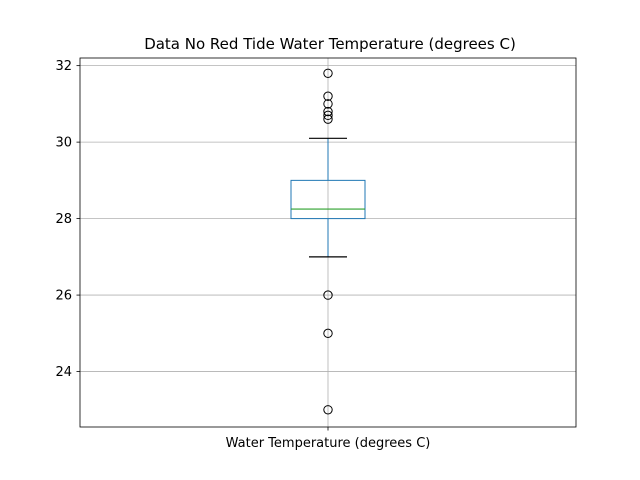 The width and height of the screenshot is (640, 480). Describe the element at coordinates (63, 372) in the screenshot. I see `y-tick-label: 24` at that location.